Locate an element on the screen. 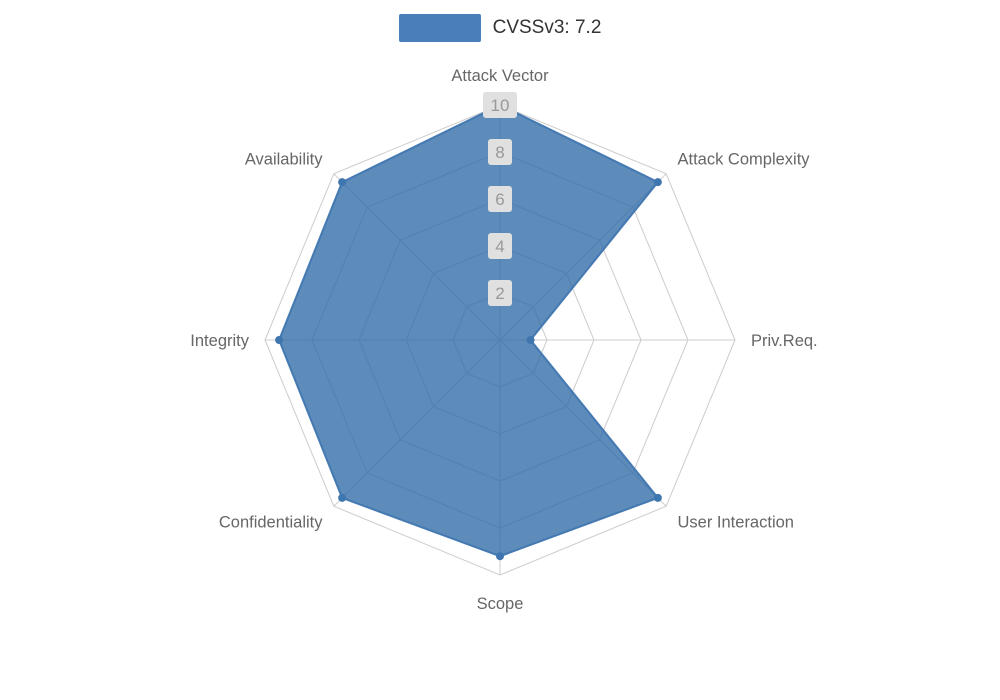 Image resolution: width=1000 pixels, height=700 pixels. axis-label-integrity: Integrity is located at coordinates (219, 341).